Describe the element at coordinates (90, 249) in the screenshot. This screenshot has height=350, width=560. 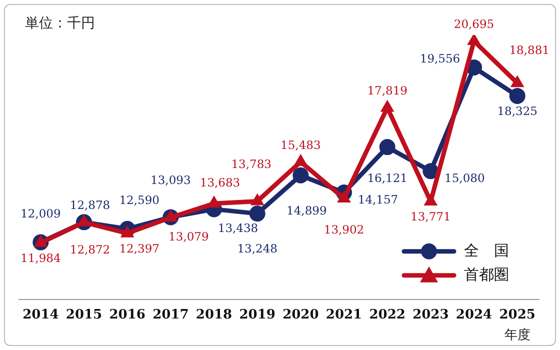
I see `data-label: 12,872` at that location.